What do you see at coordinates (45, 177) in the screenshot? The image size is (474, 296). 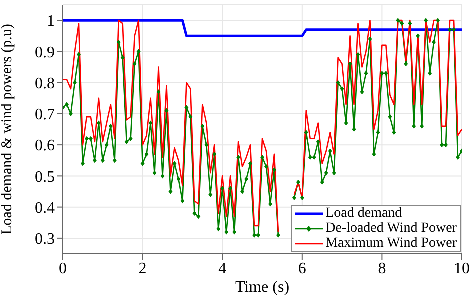 I see `y-tick-label: 0.5` at bounding box center [45, 177].